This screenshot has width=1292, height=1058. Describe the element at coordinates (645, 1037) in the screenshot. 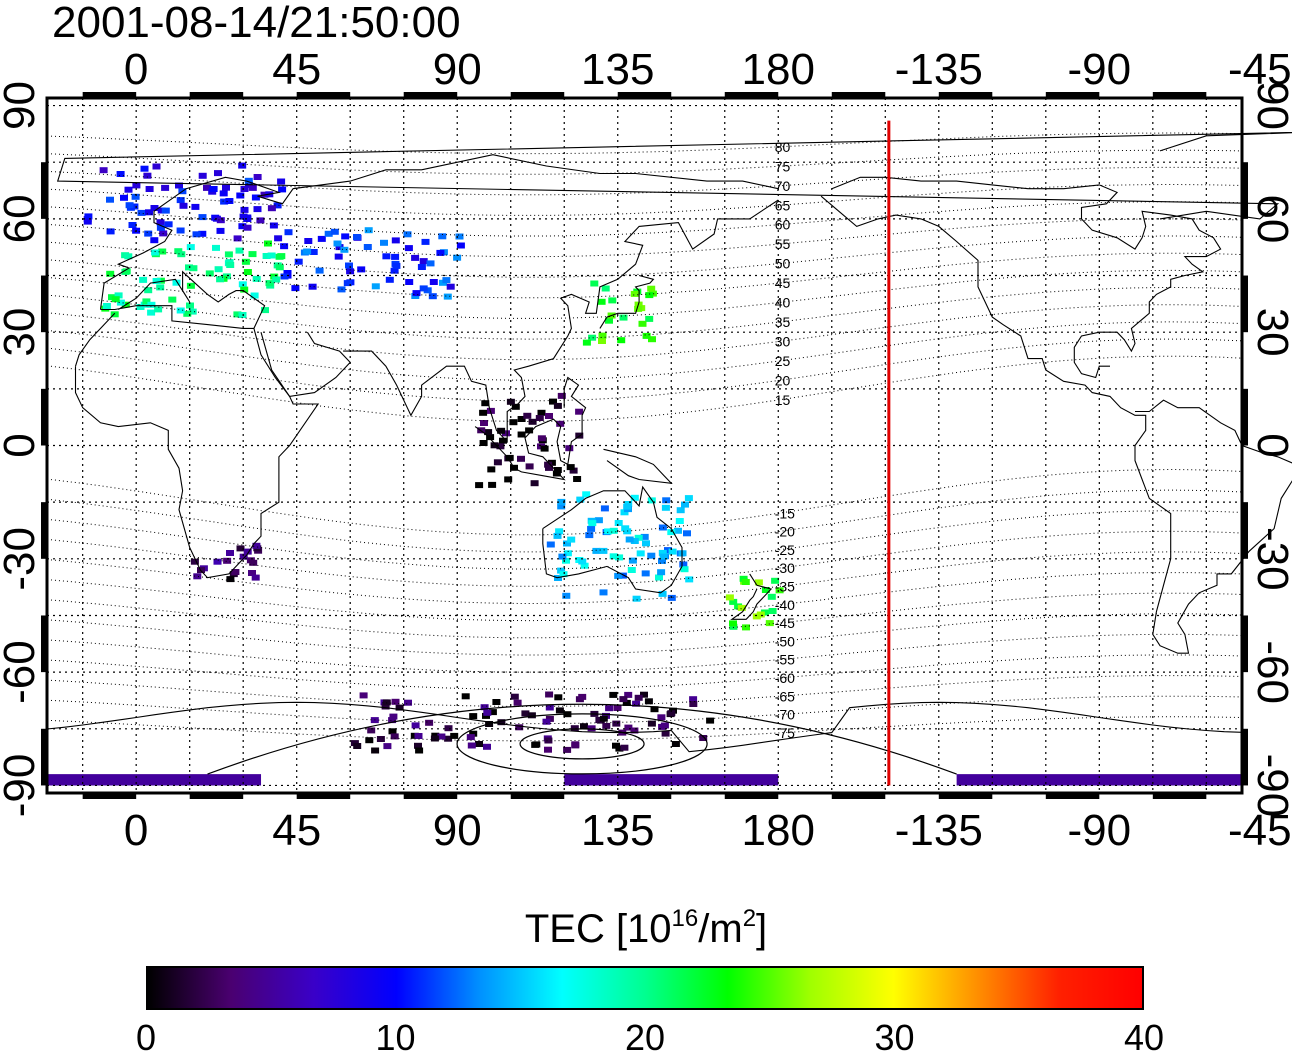

I see `colorbar-tick-label: 20` at that location.